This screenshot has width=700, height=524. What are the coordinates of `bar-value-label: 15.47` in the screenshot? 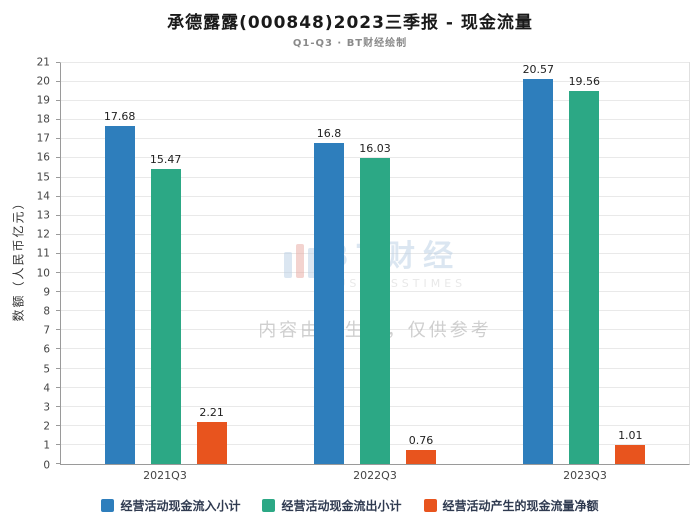 It's located at (165, 159).